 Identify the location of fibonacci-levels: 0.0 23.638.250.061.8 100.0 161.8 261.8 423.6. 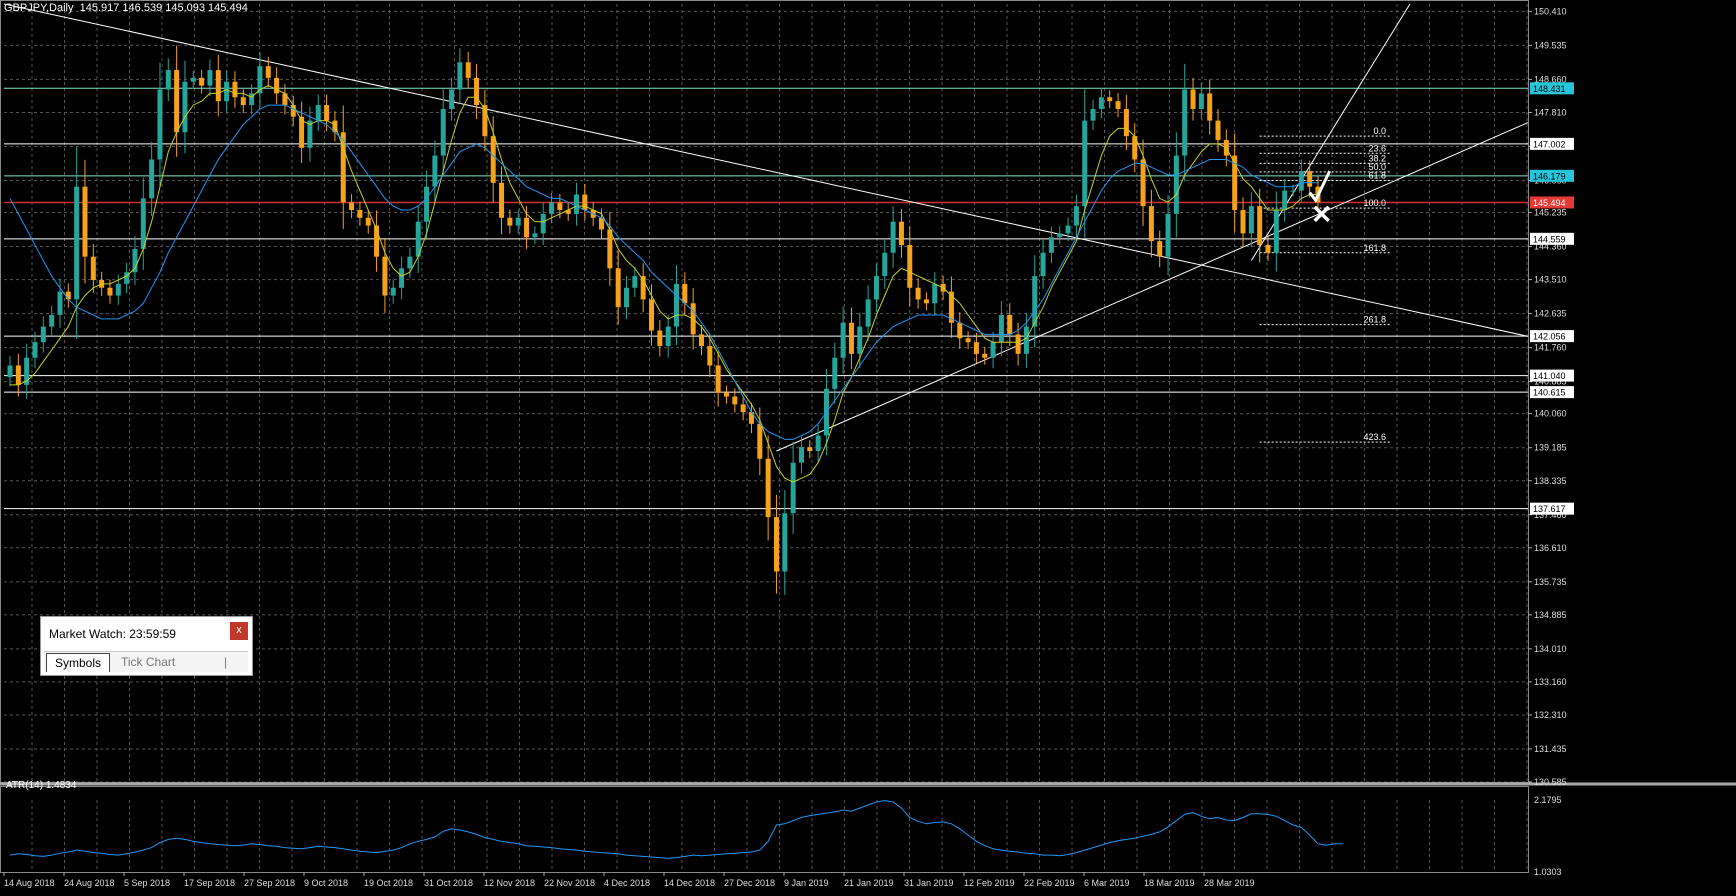
(1324, 284).